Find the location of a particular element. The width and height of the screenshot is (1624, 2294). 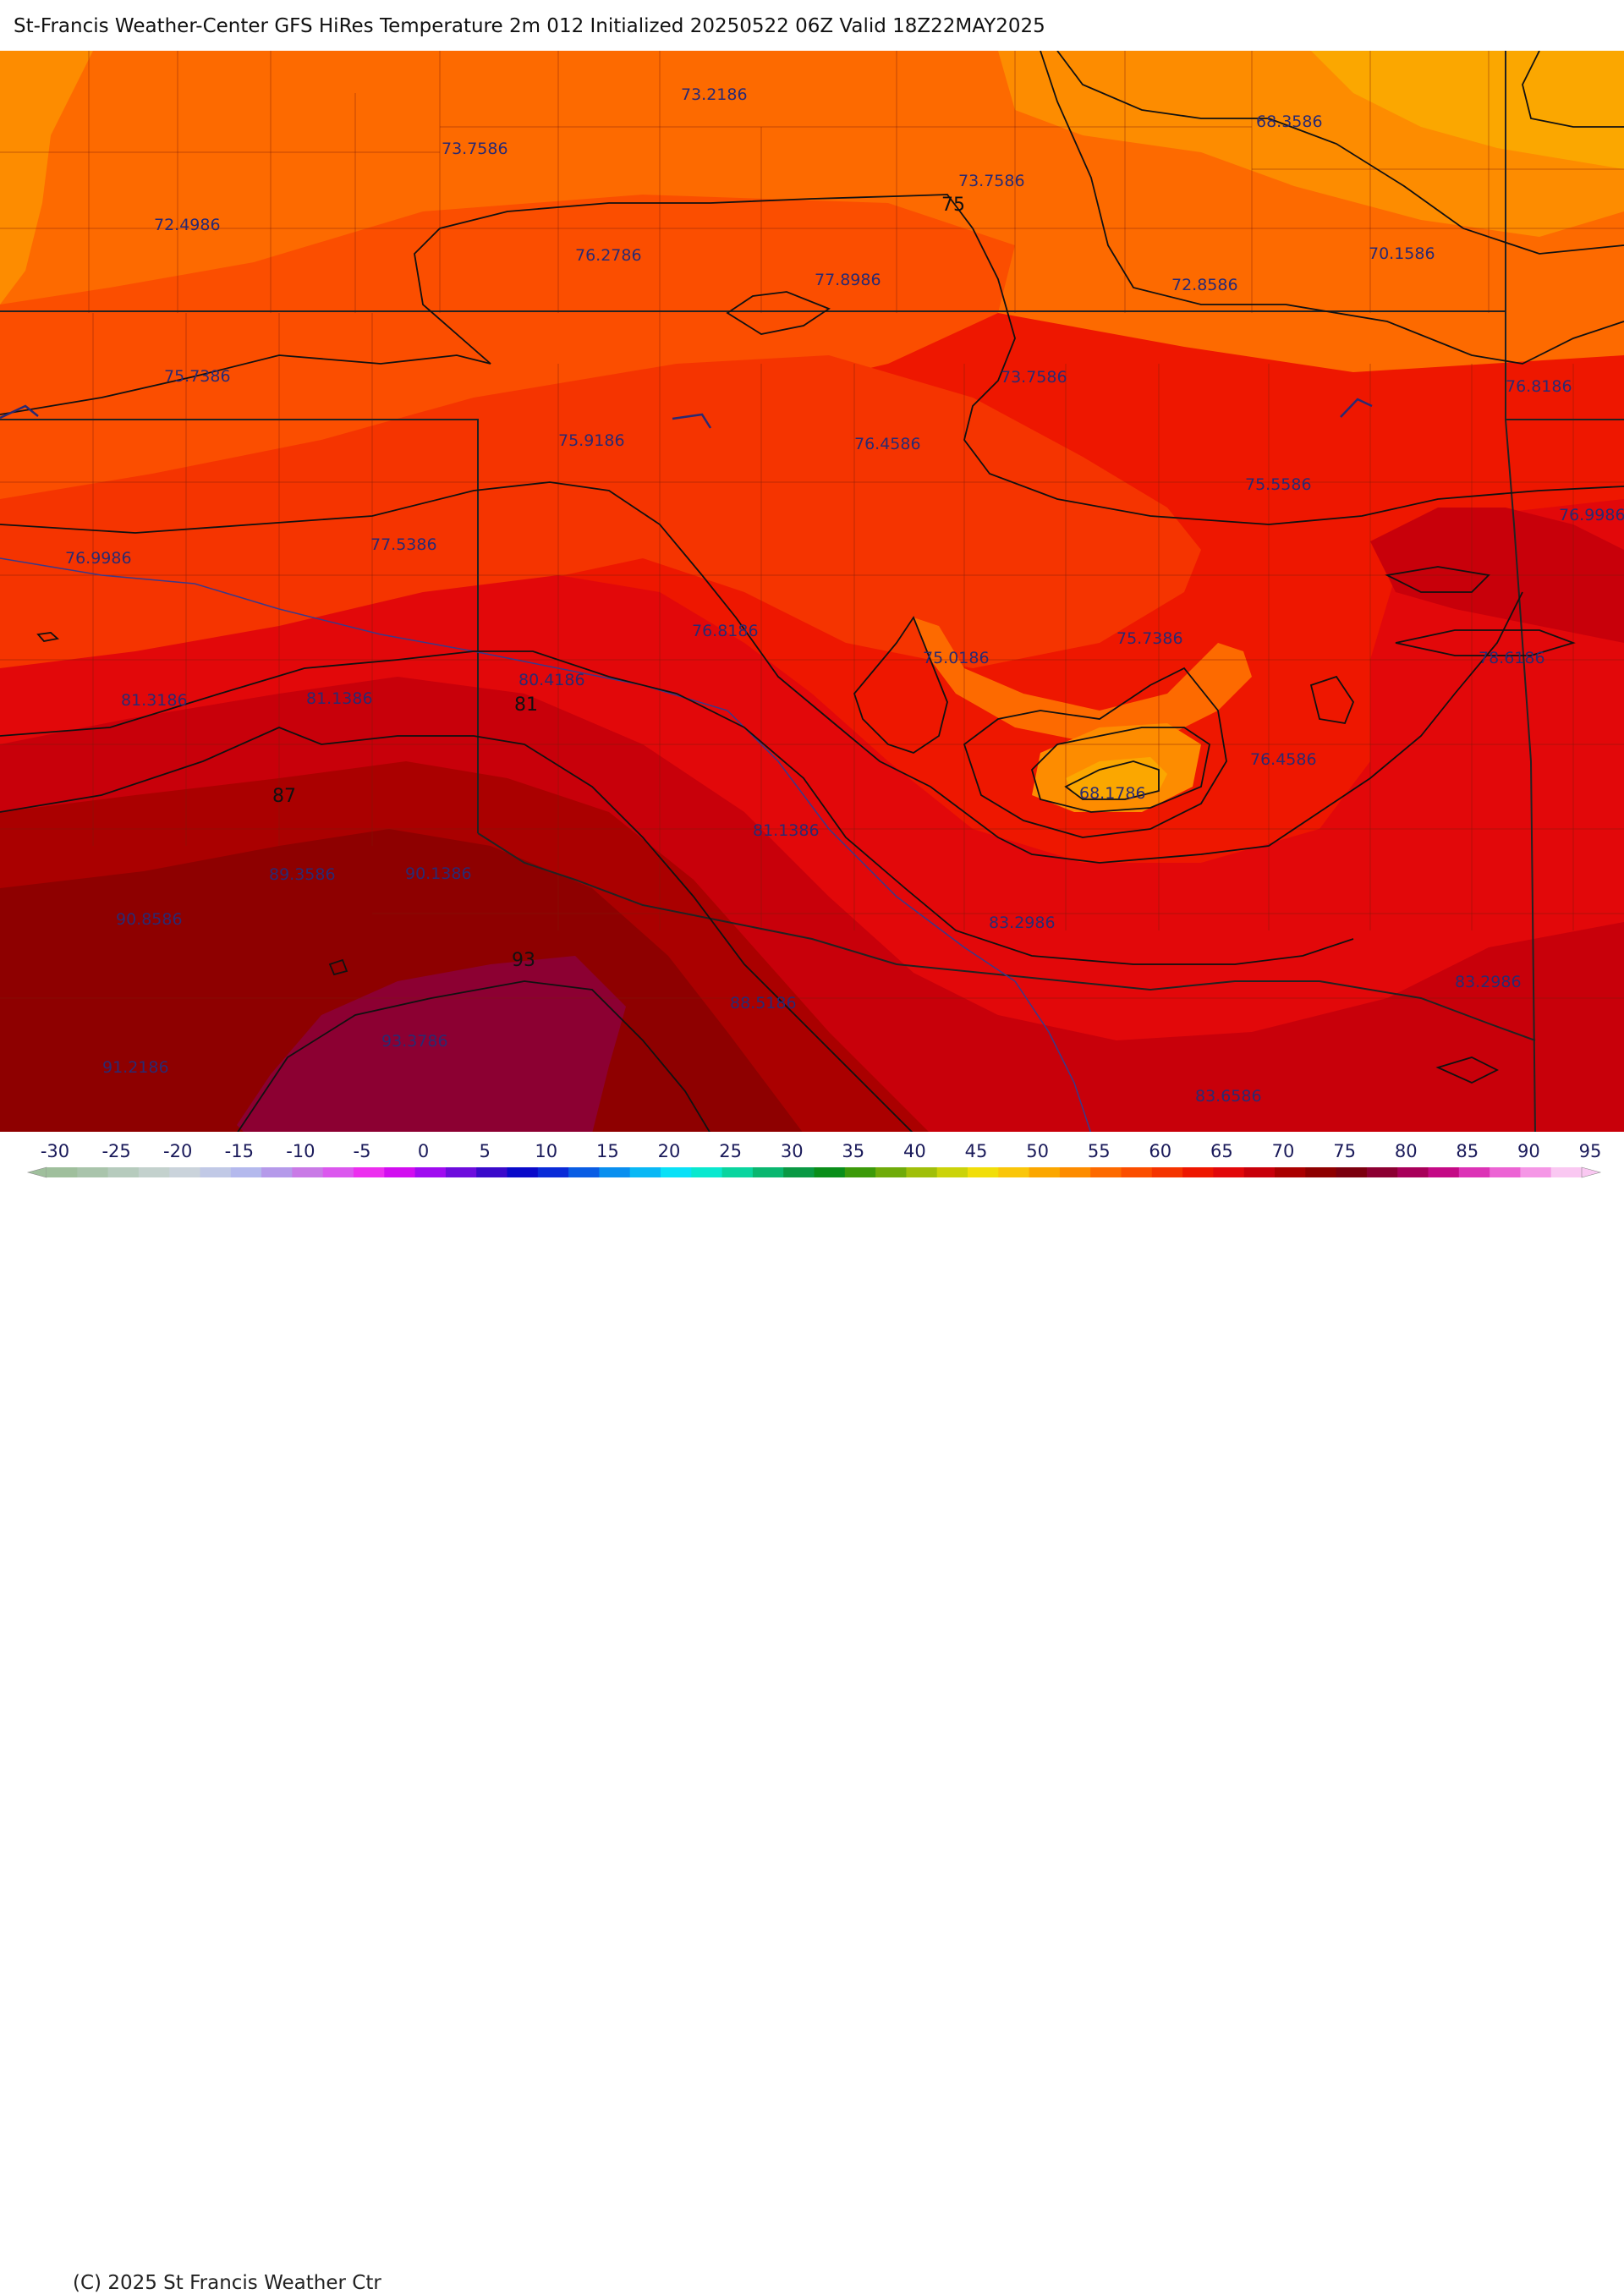

station-value: 73.7586 is located at coordinates (475, 149).